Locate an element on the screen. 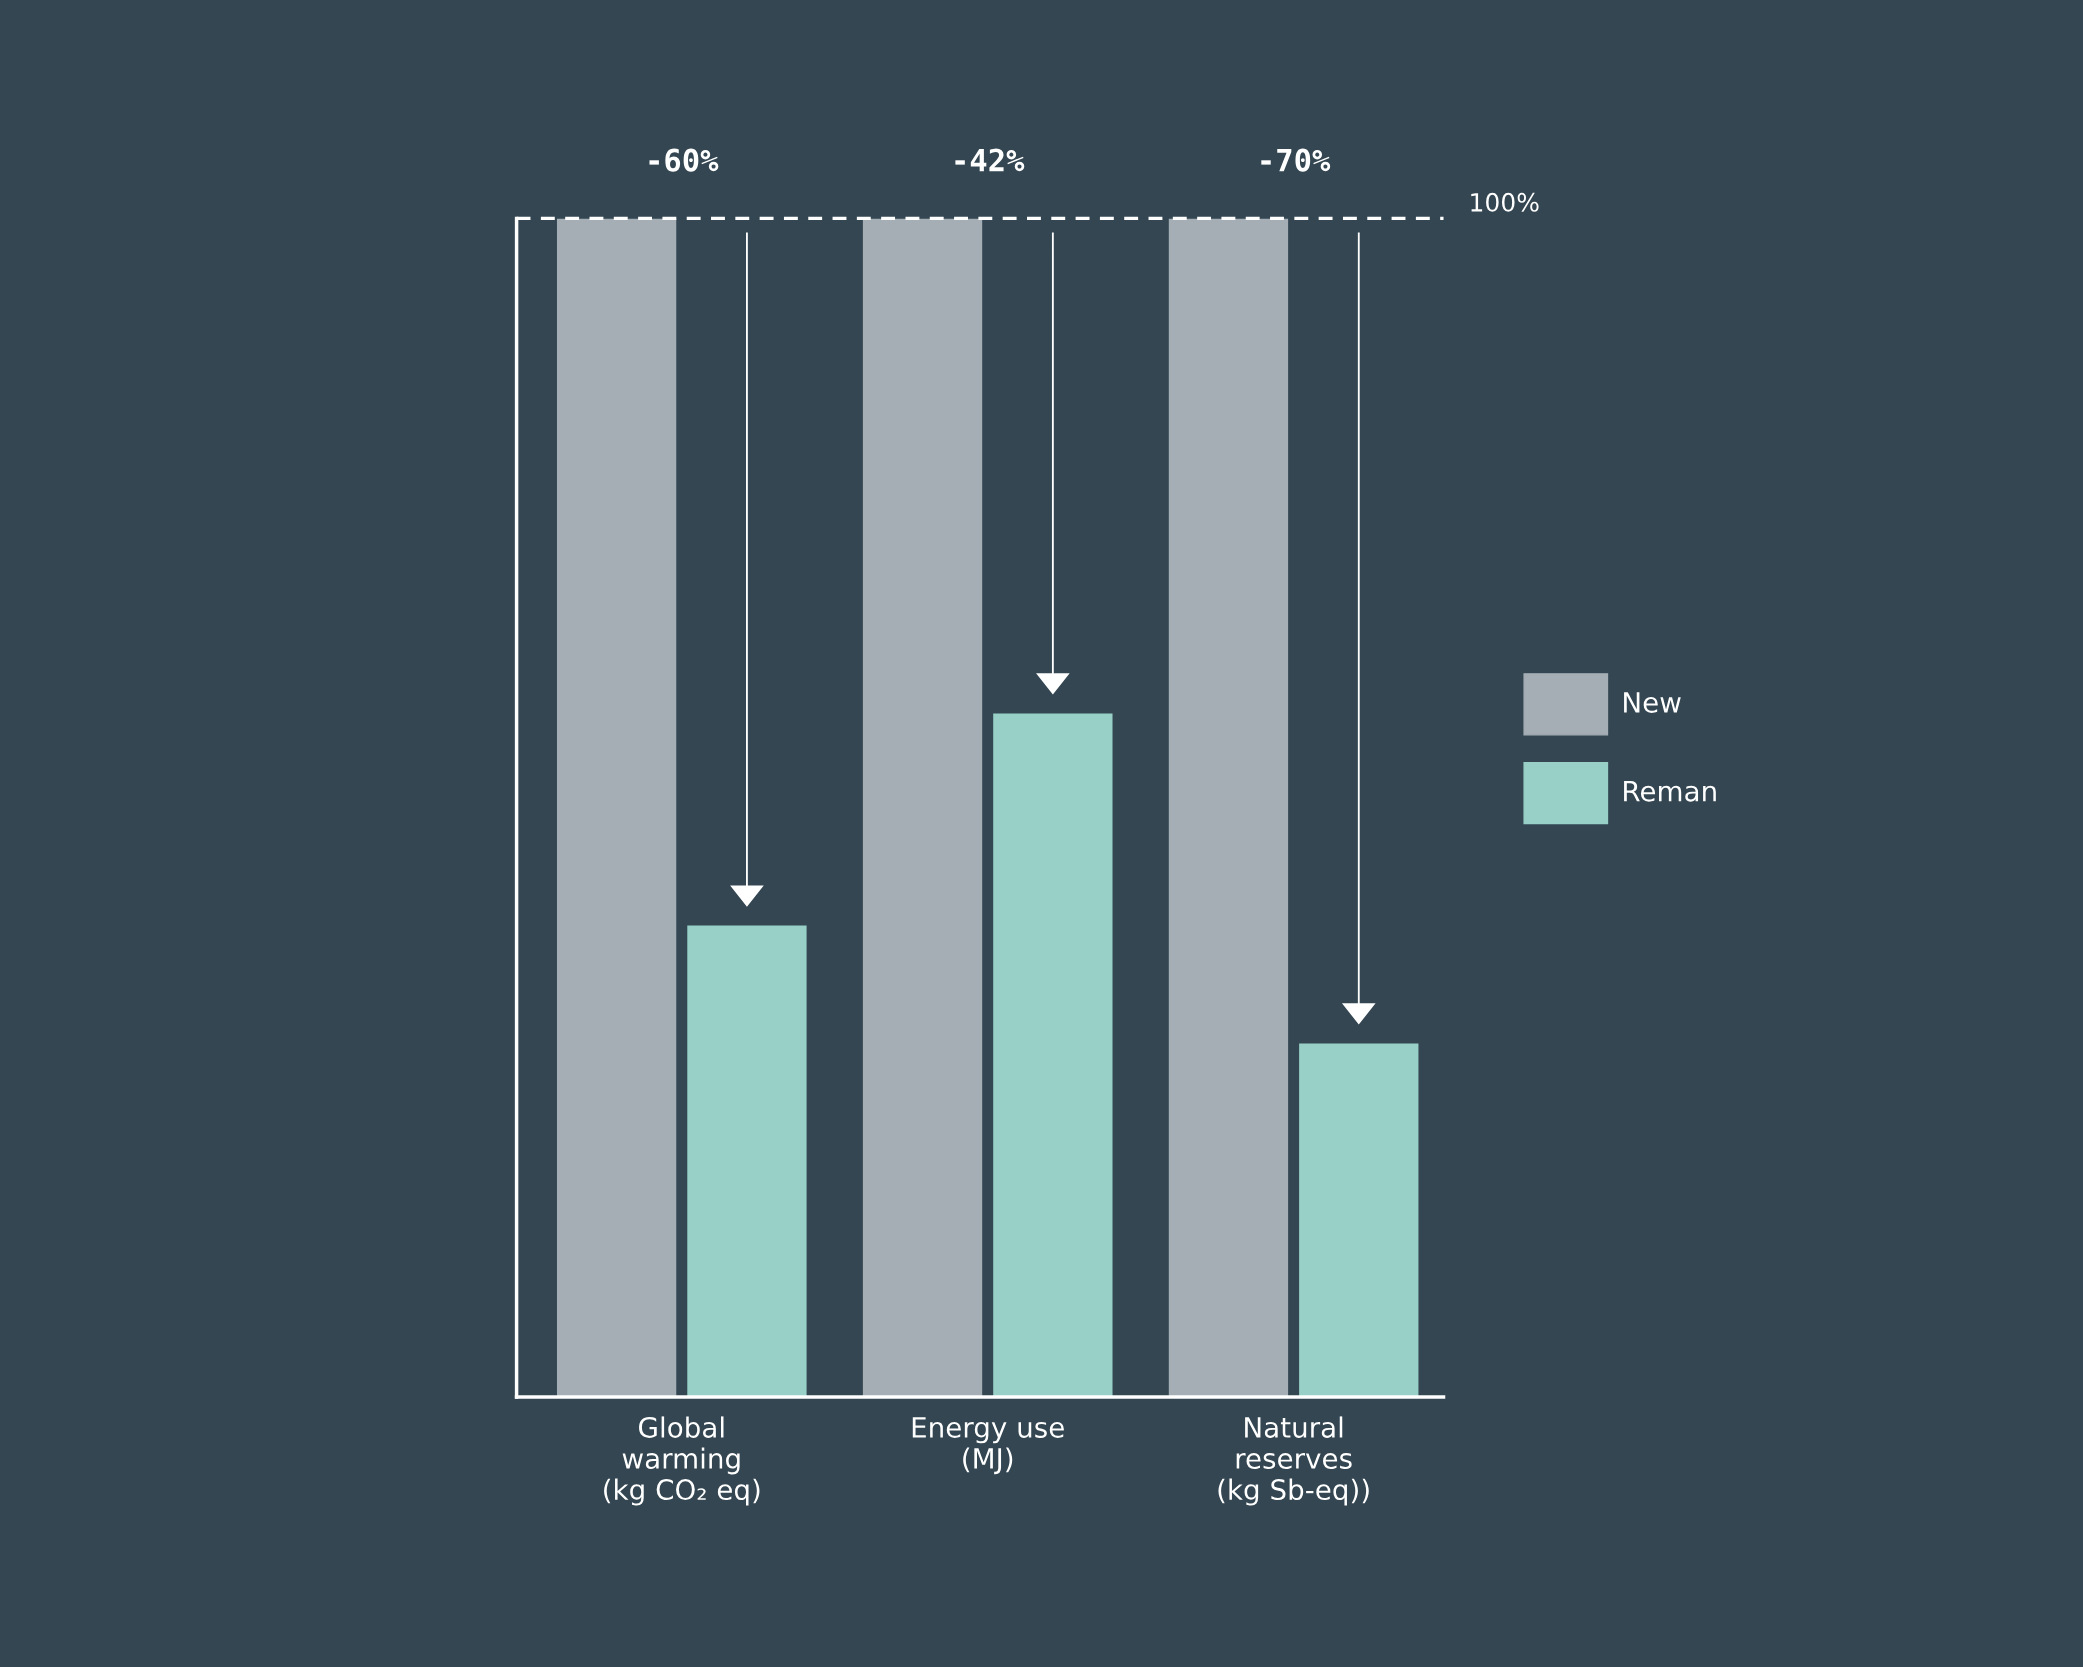 The image size is (2083, 1667). legend-label: Reman is located at coordinates (1670, 791).